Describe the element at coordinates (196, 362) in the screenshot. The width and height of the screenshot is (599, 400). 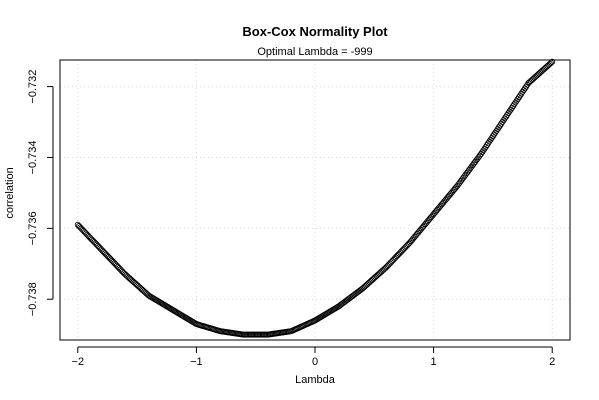
I see `x-tick-label: −1` at that location.